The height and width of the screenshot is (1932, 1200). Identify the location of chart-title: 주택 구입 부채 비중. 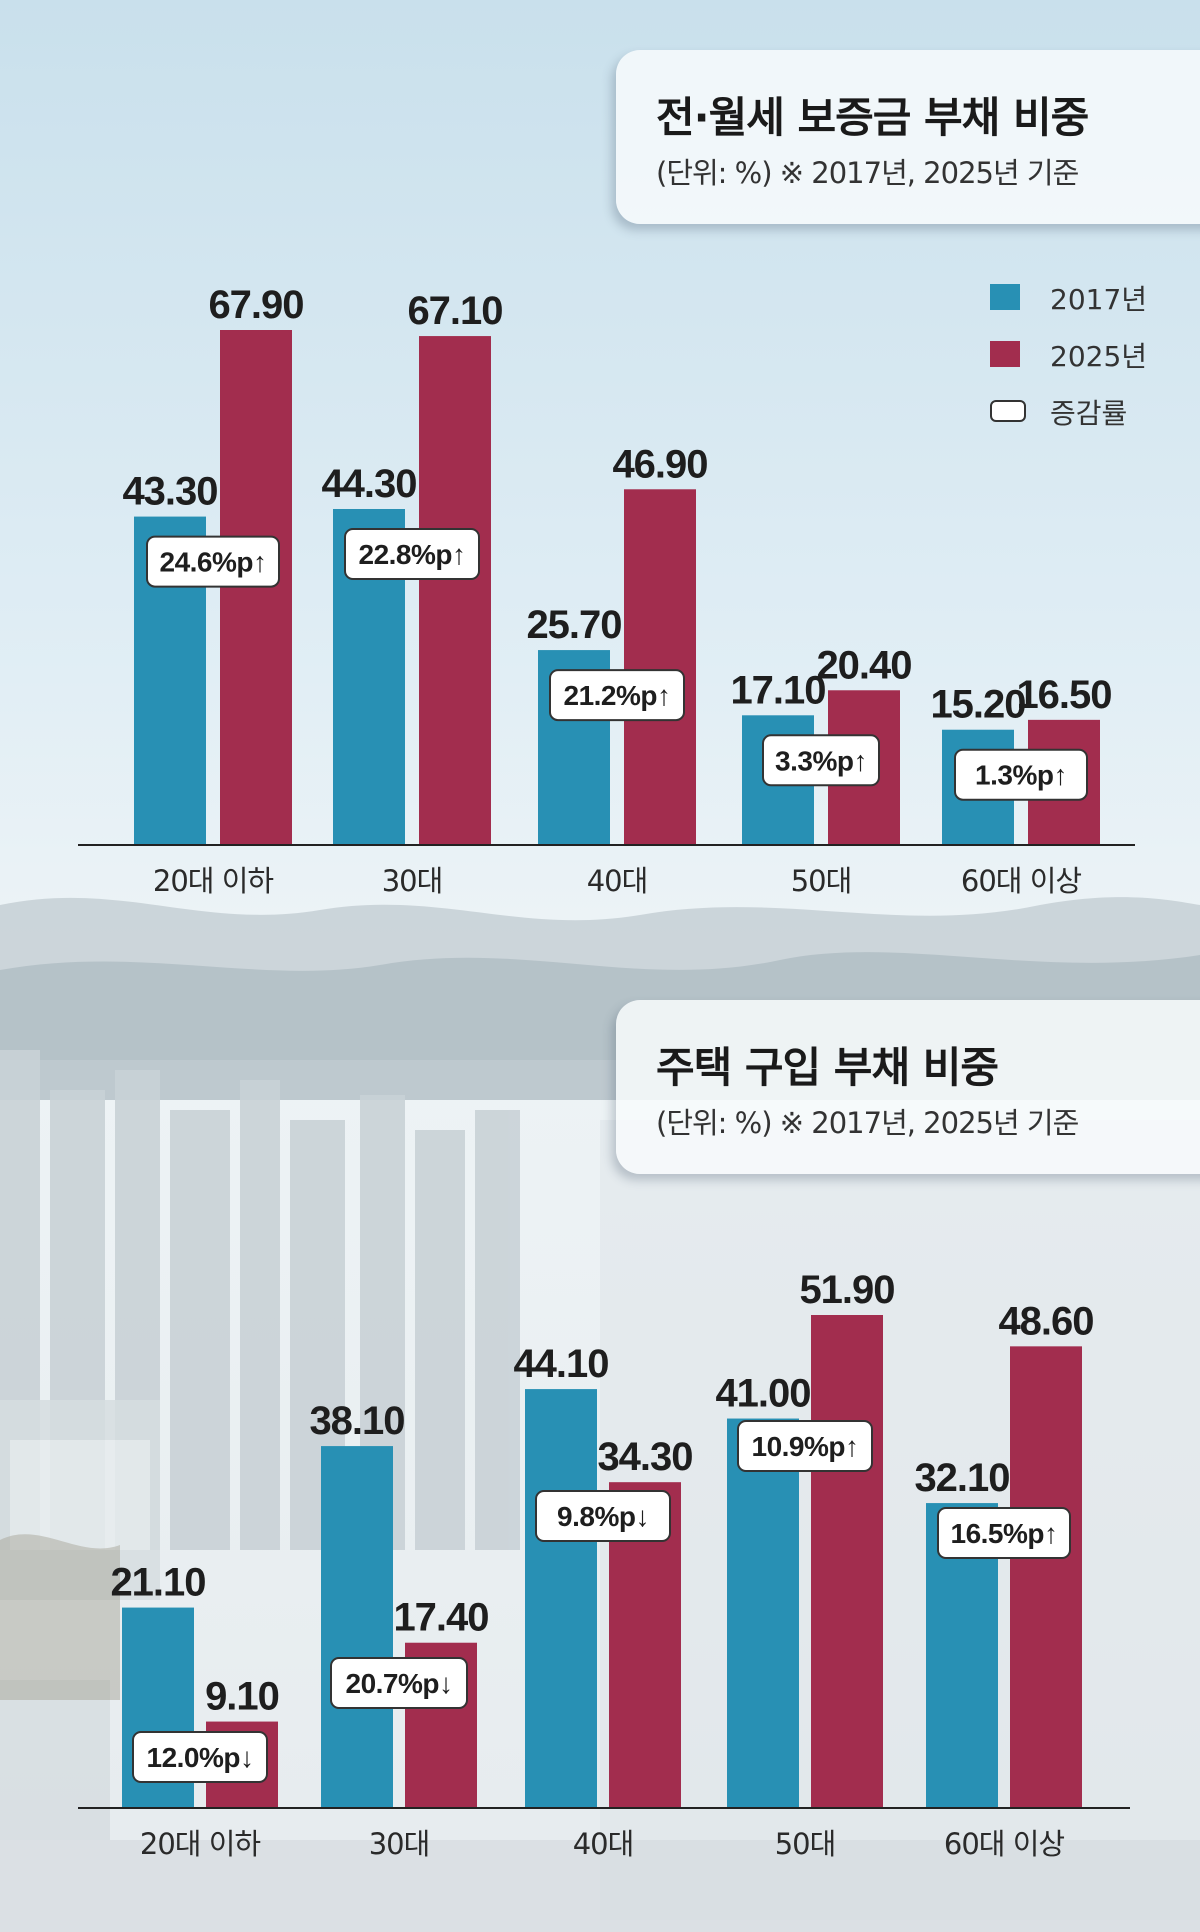
(827, 1067).